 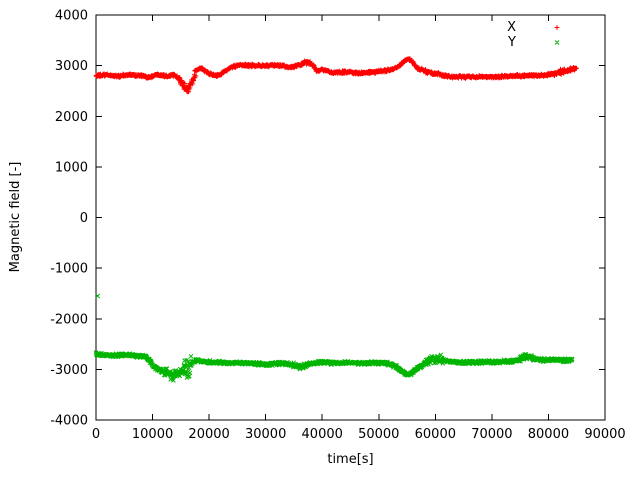 What do you see at coordinates (336, 60) in the screenshot?
I see `series-X-points` at bounding box center [336, 60].